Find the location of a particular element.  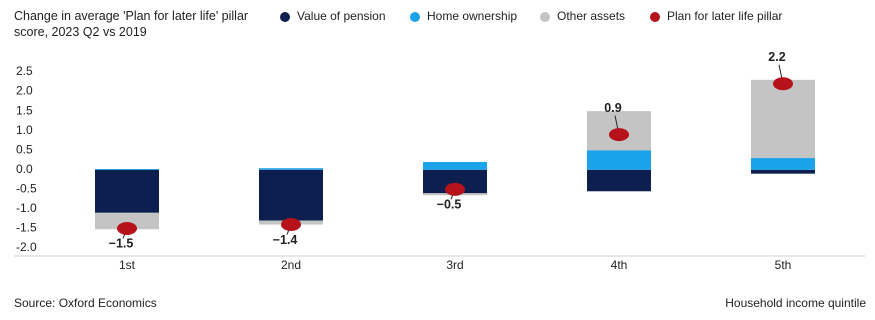

legend-label: Home ownership is located at coordinates (472, 16).